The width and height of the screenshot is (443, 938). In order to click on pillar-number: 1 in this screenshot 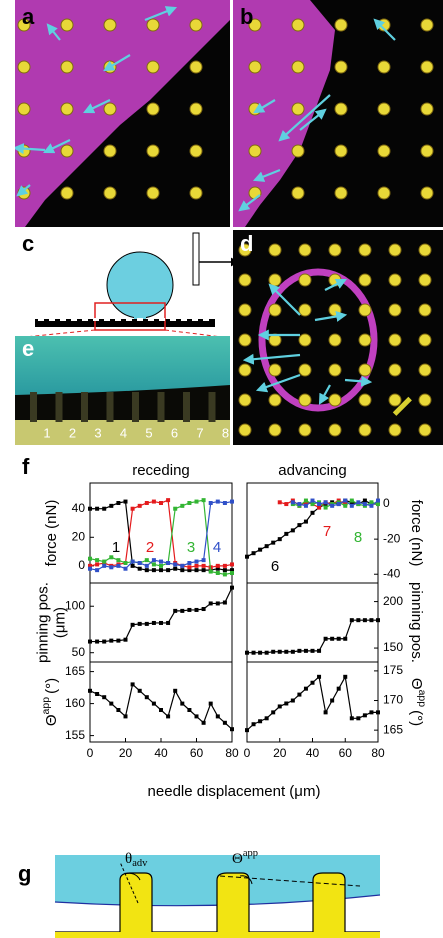, I will do `click(46, 432)`.